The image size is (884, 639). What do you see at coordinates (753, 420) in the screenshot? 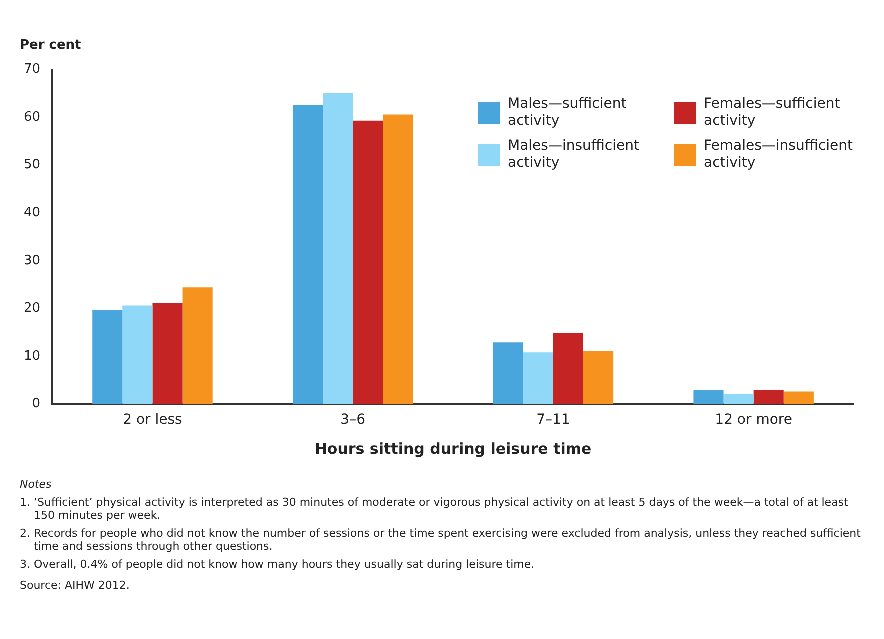
I see `x-tick-label: 12 or more` at bounding box center [753, 420].